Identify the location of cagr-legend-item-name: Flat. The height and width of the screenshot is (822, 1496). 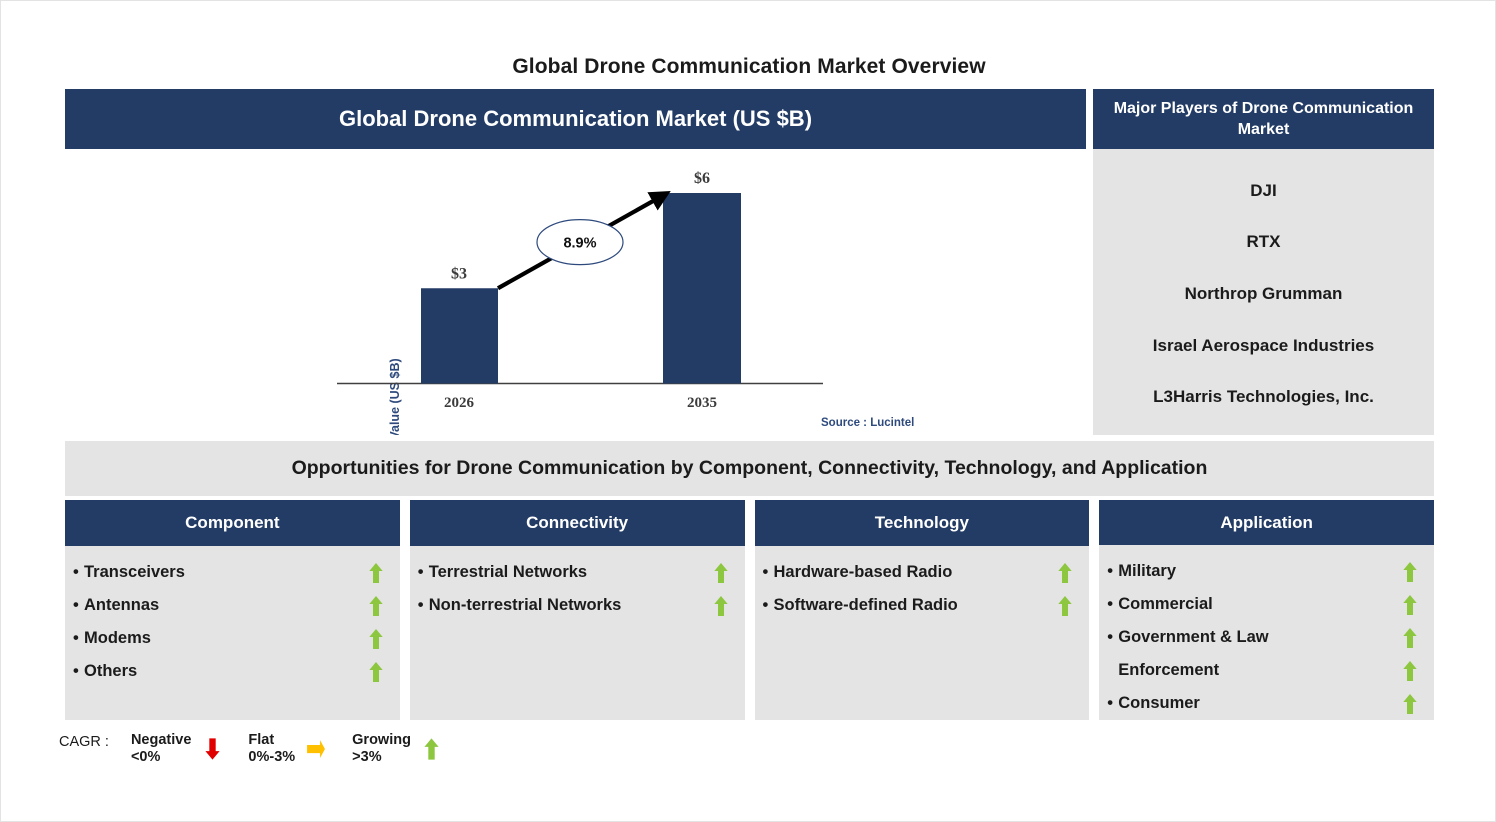
(261, 740).